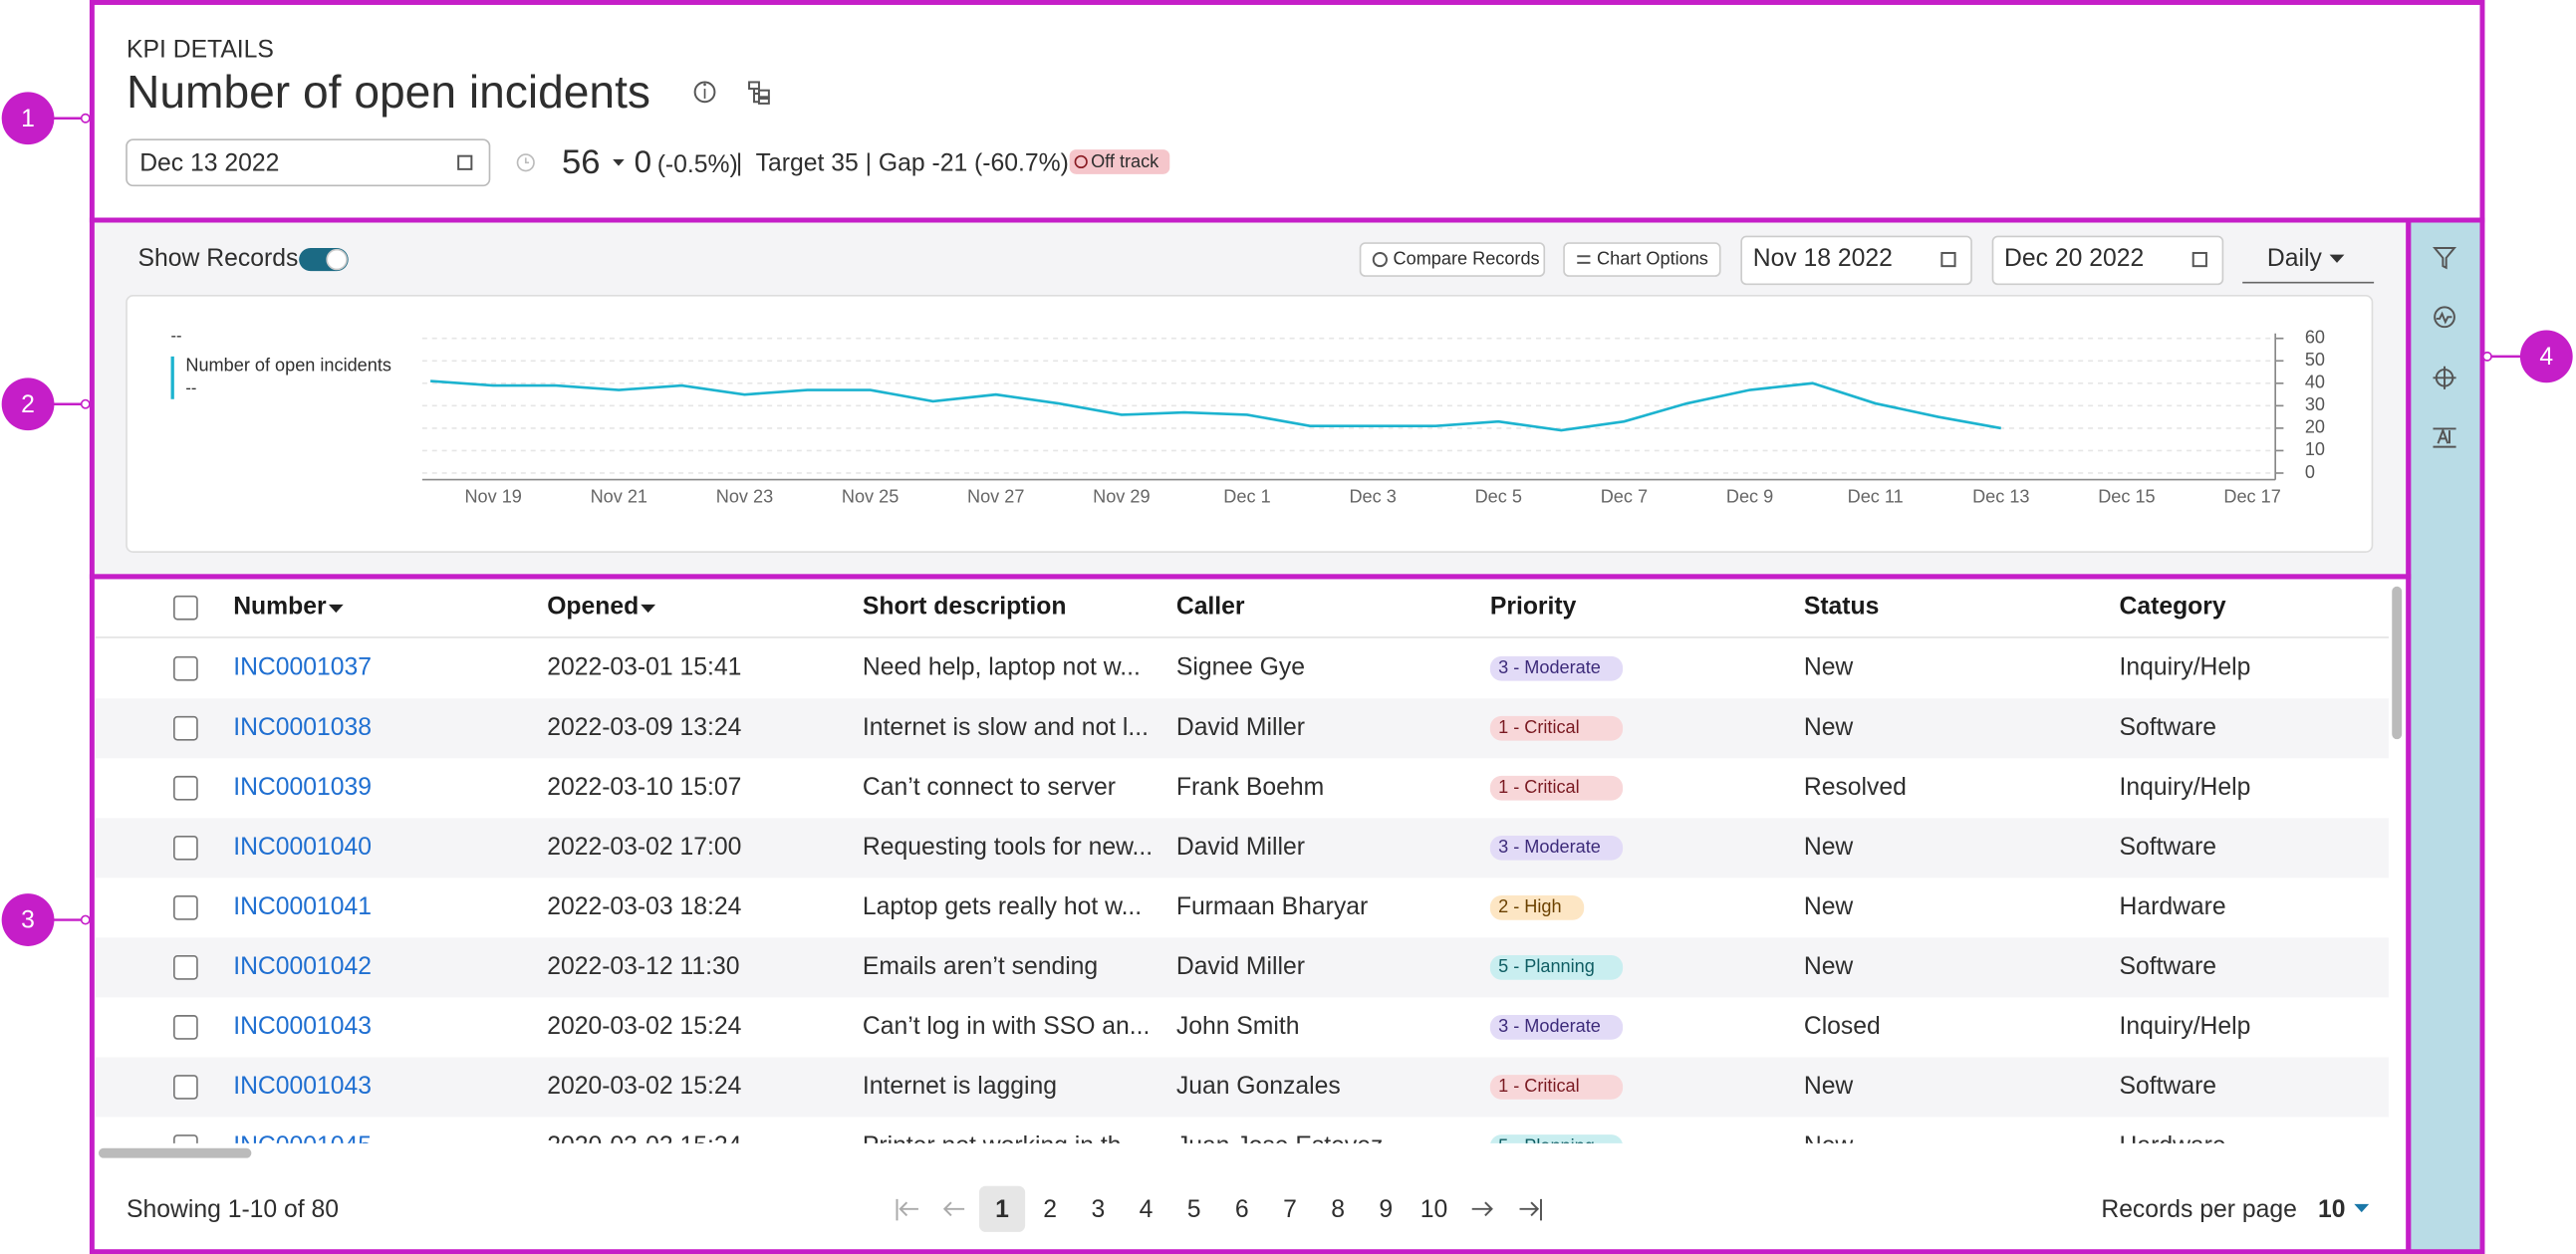  I want to click on side-panel, so click(2445, 735).